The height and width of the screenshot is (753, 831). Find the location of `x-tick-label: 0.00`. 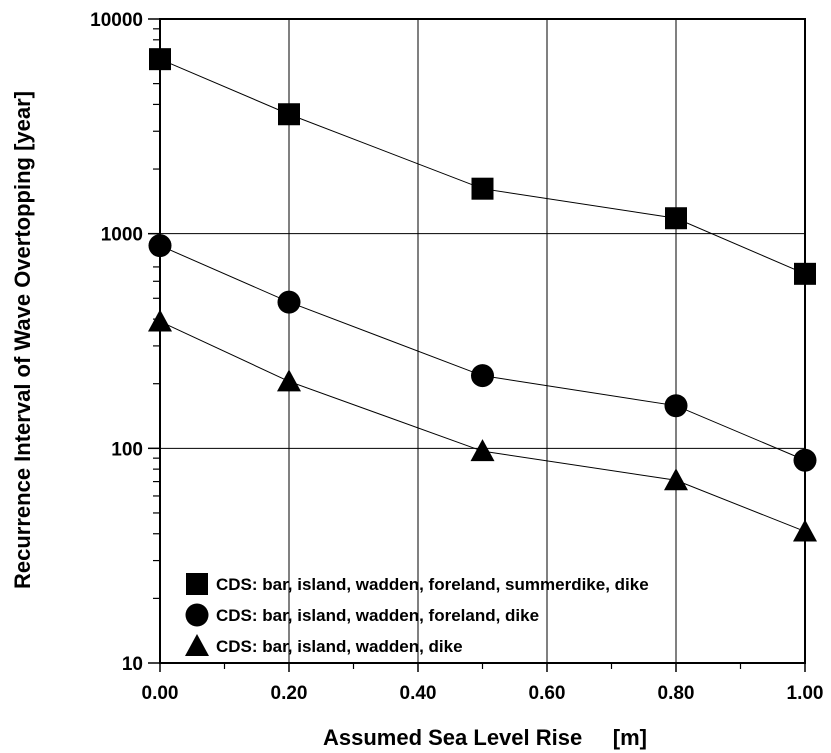

x-tick-label: 0.00 is located at coordinates (160, 693).